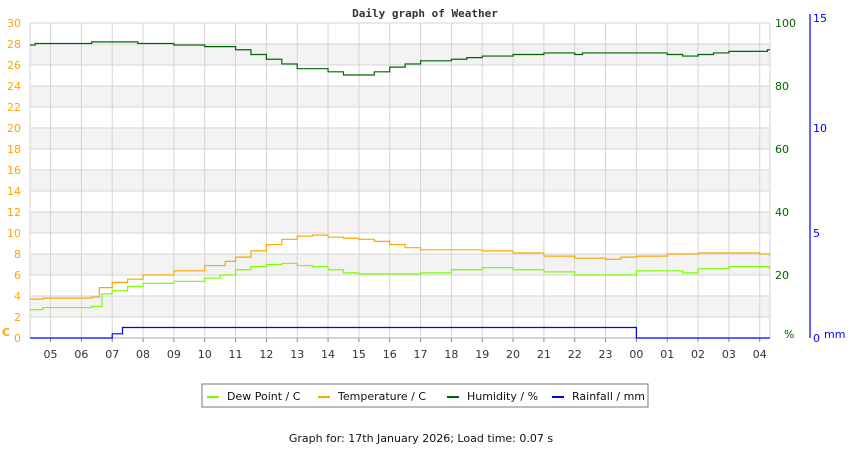 This screenshot has height=450, width=850. I want to click on x-tick-label: 23, so click(606, 354).